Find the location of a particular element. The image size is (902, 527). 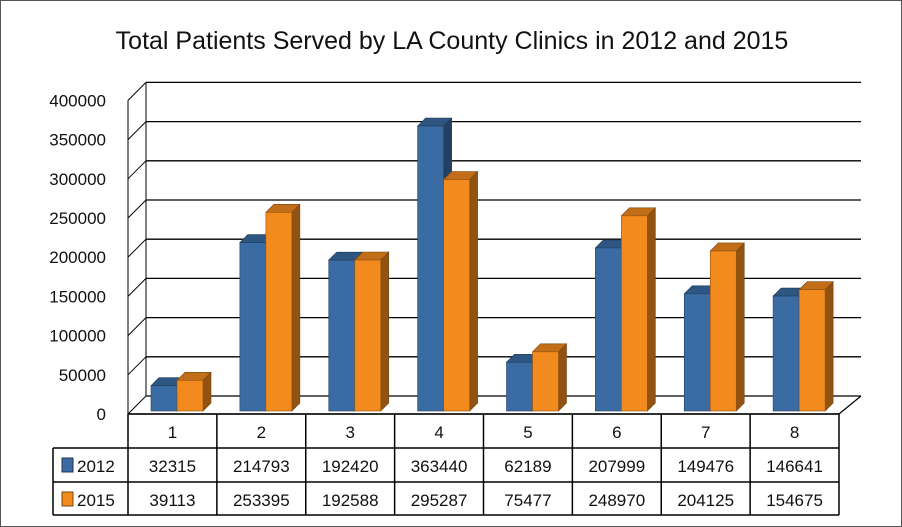

y-tick-label: 200000 is located at coordinates (77, 257).